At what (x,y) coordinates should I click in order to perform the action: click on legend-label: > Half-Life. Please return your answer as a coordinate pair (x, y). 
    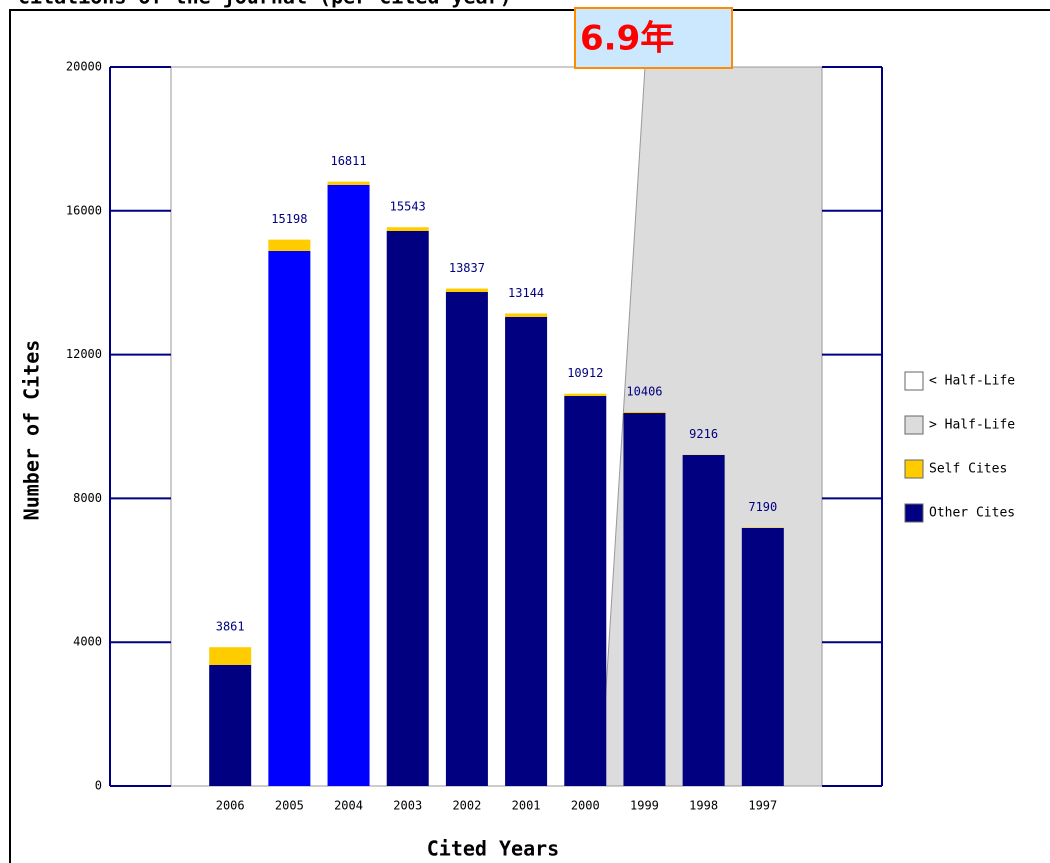
    Looking at the image, I should click on (972, 425).